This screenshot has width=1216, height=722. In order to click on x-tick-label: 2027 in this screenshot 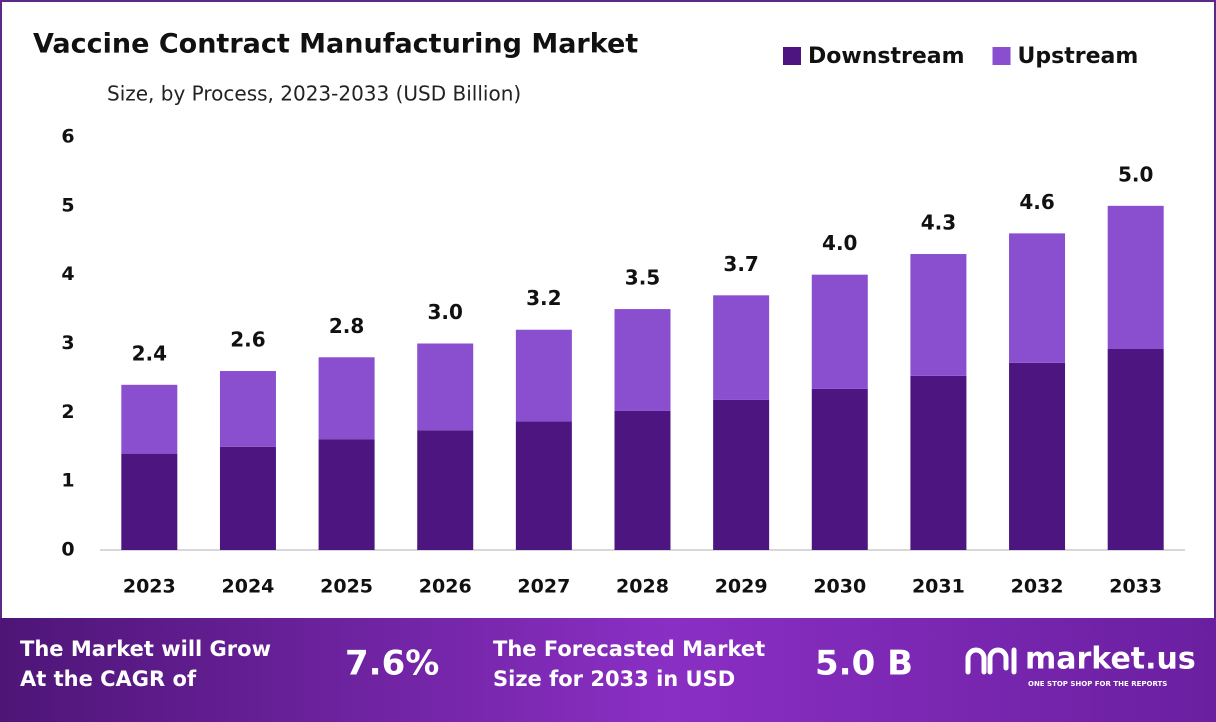, I will do `click(543, 587)`.